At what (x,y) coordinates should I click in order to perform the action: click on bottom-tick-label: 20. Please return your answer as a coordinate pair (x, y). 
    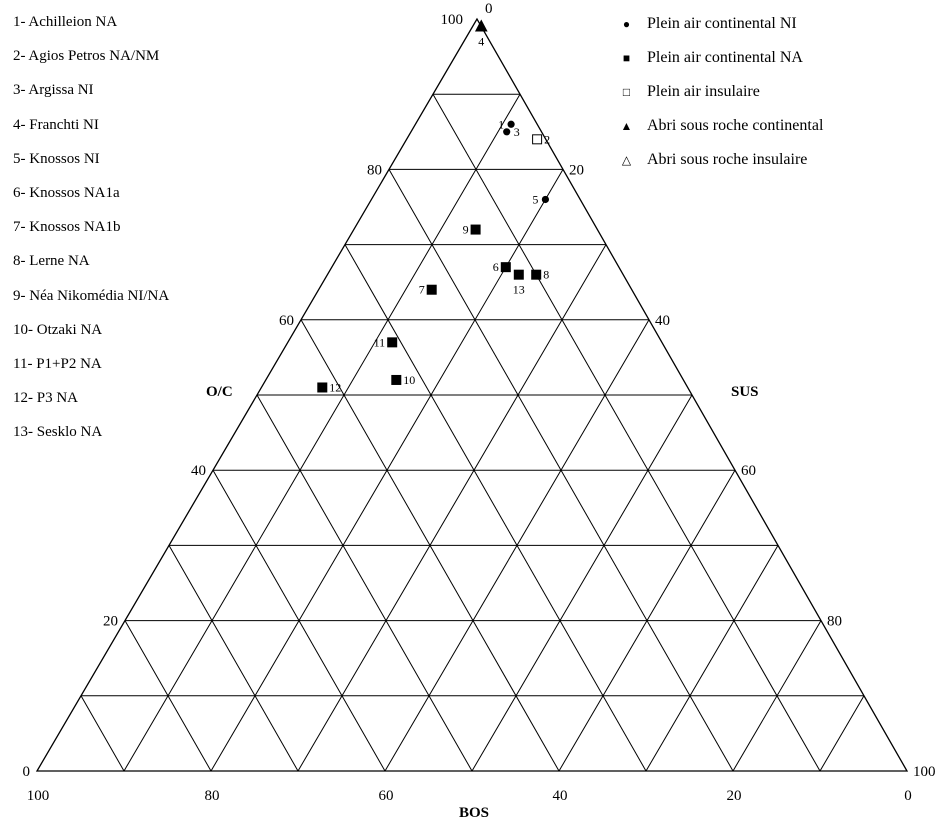
    Looking at the image, I should click on (734, 796).